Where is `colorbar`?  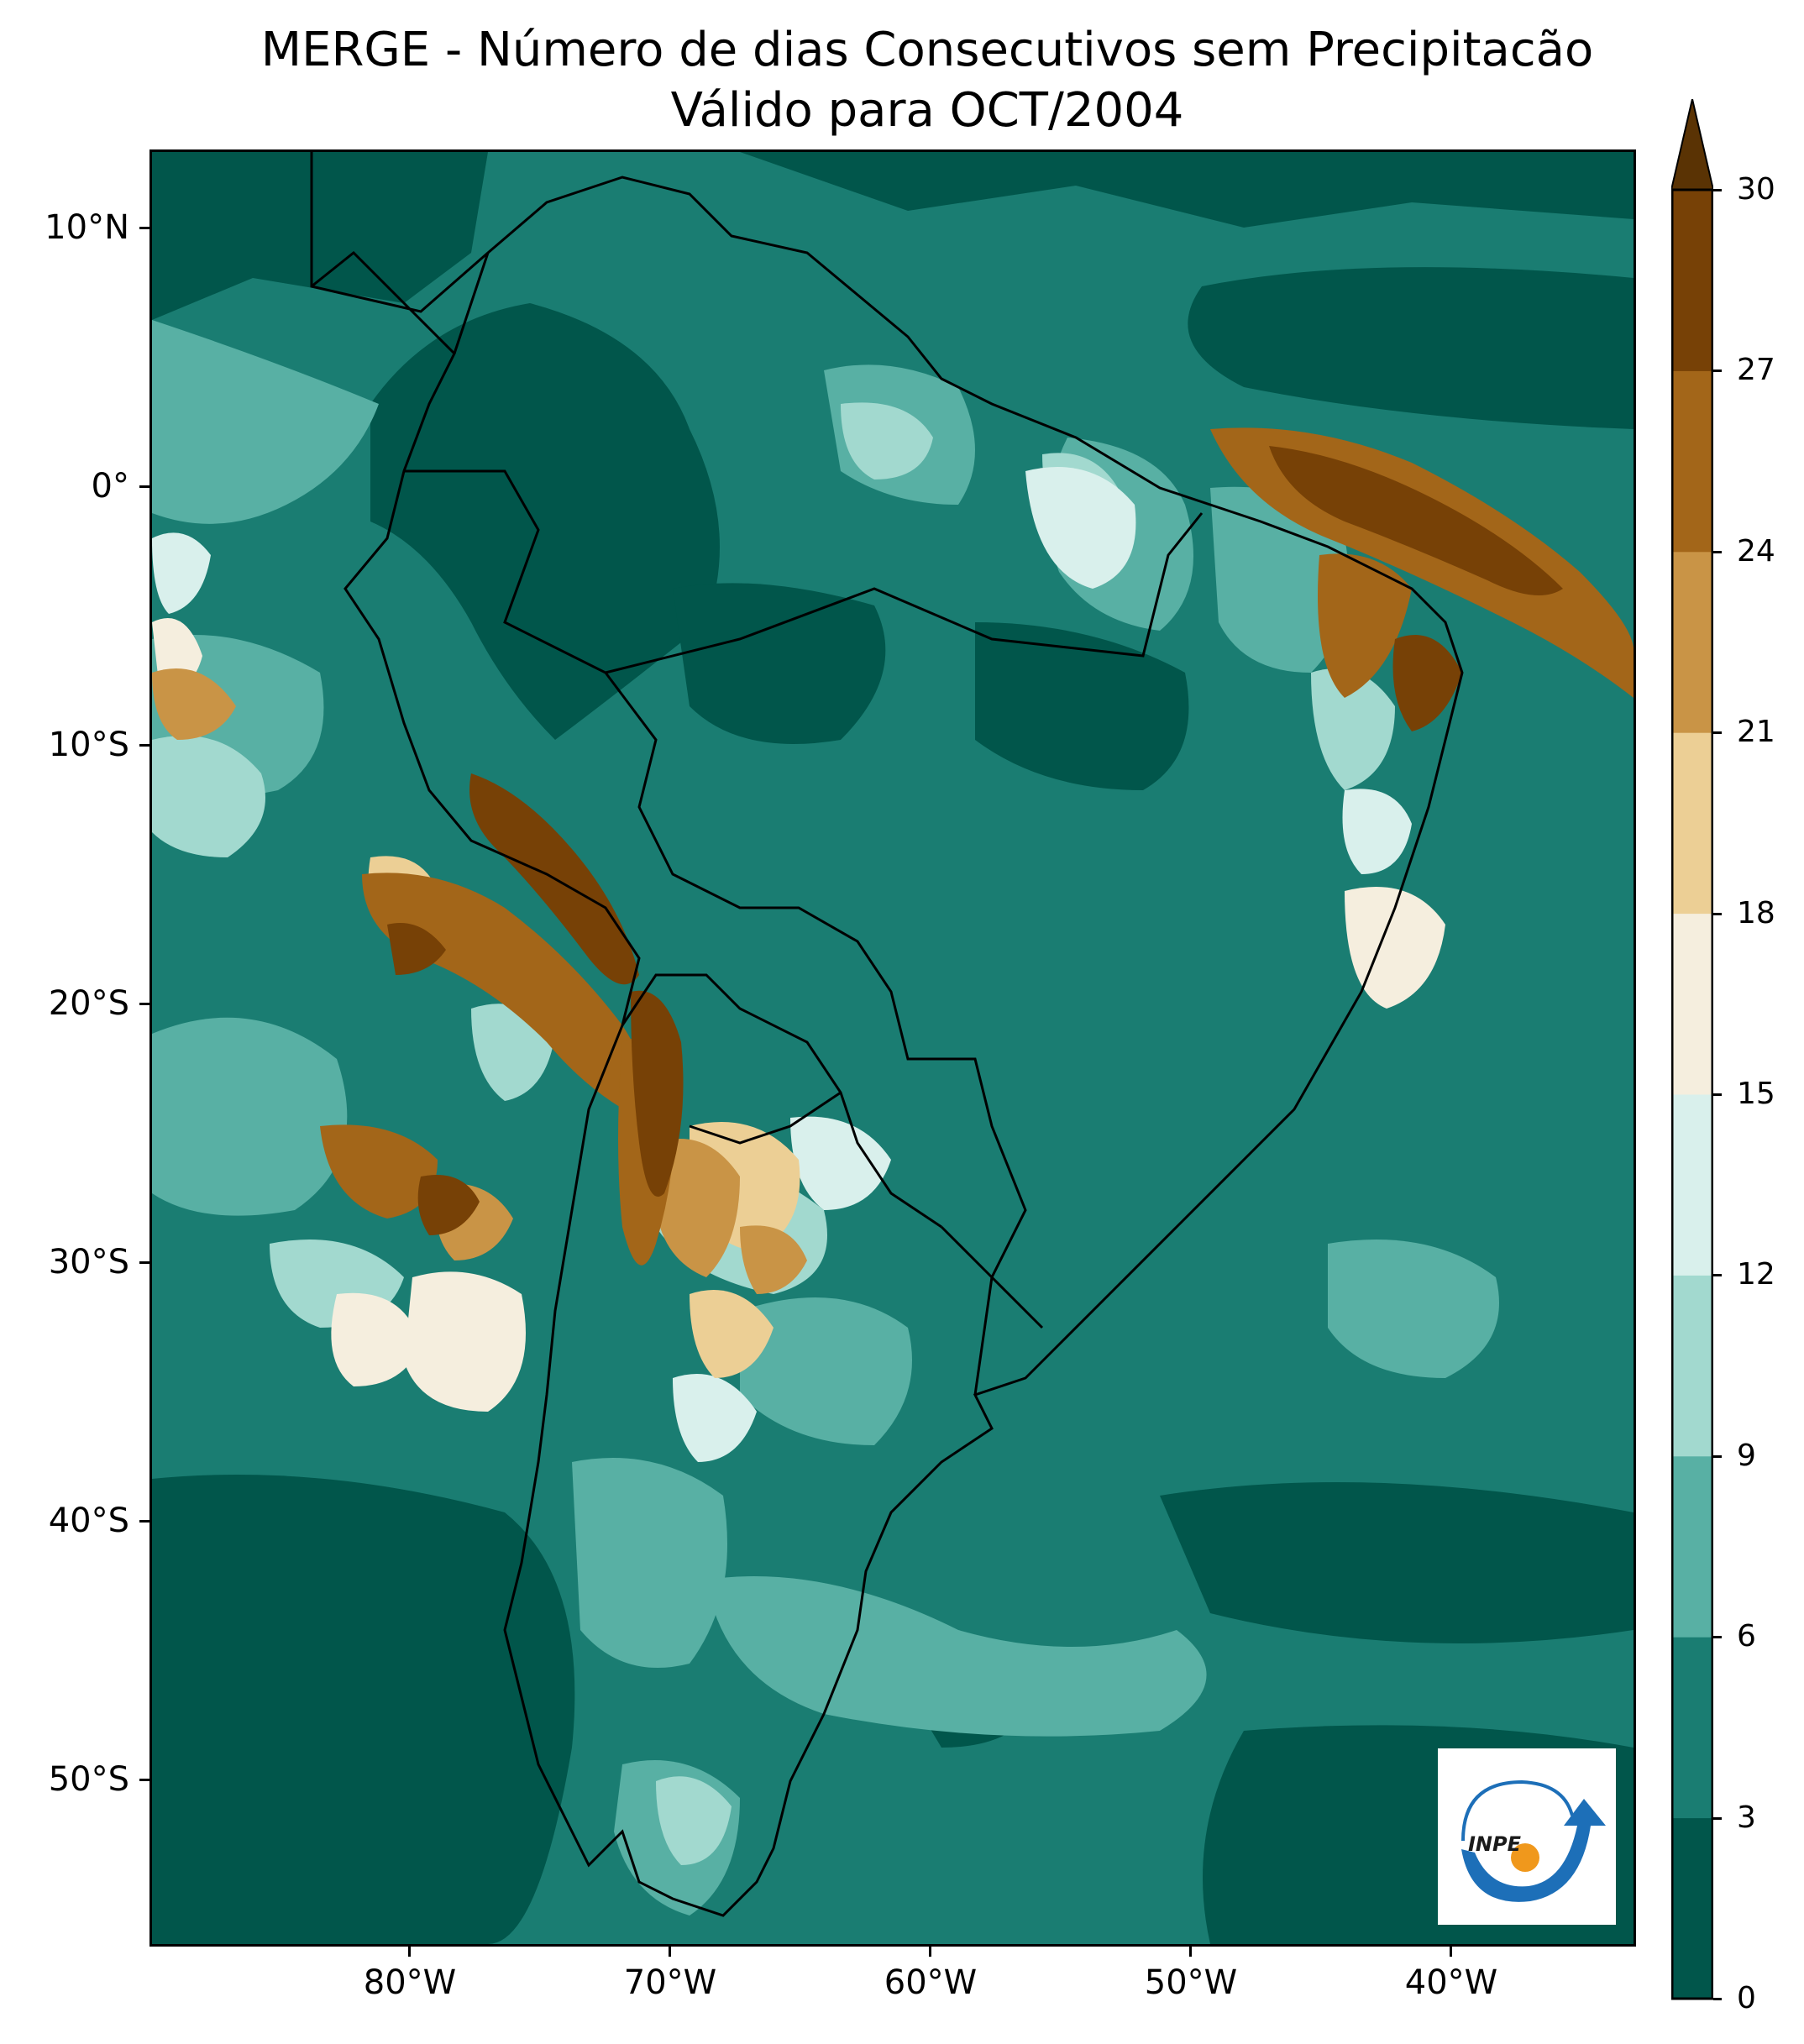
colorbar is located at coordinates (1692, 1049).